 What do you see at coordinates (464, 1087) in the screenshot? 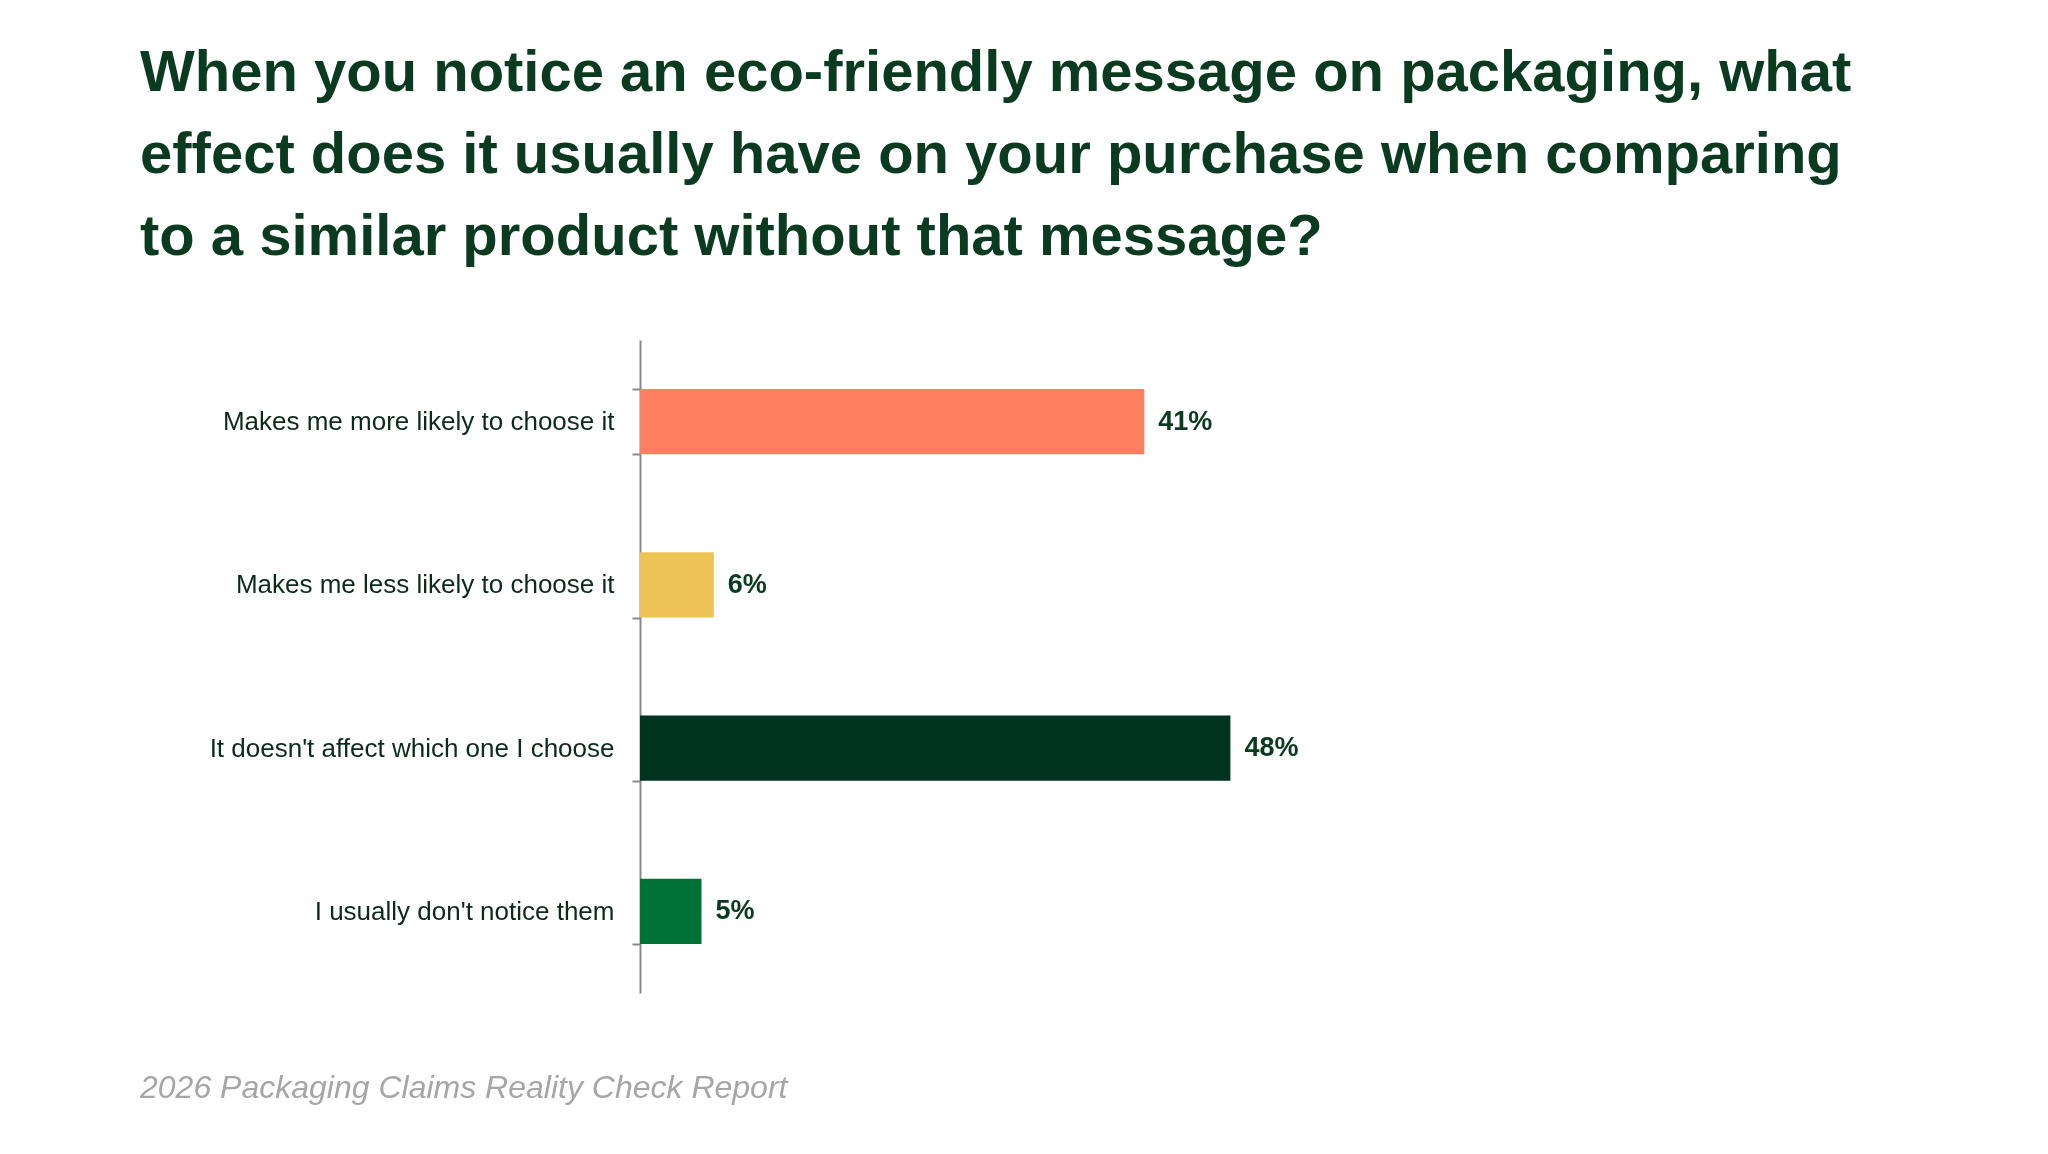
I see `text: 2026 Packaging Claims Reality Check Report` at bounding box center [464, 1087].